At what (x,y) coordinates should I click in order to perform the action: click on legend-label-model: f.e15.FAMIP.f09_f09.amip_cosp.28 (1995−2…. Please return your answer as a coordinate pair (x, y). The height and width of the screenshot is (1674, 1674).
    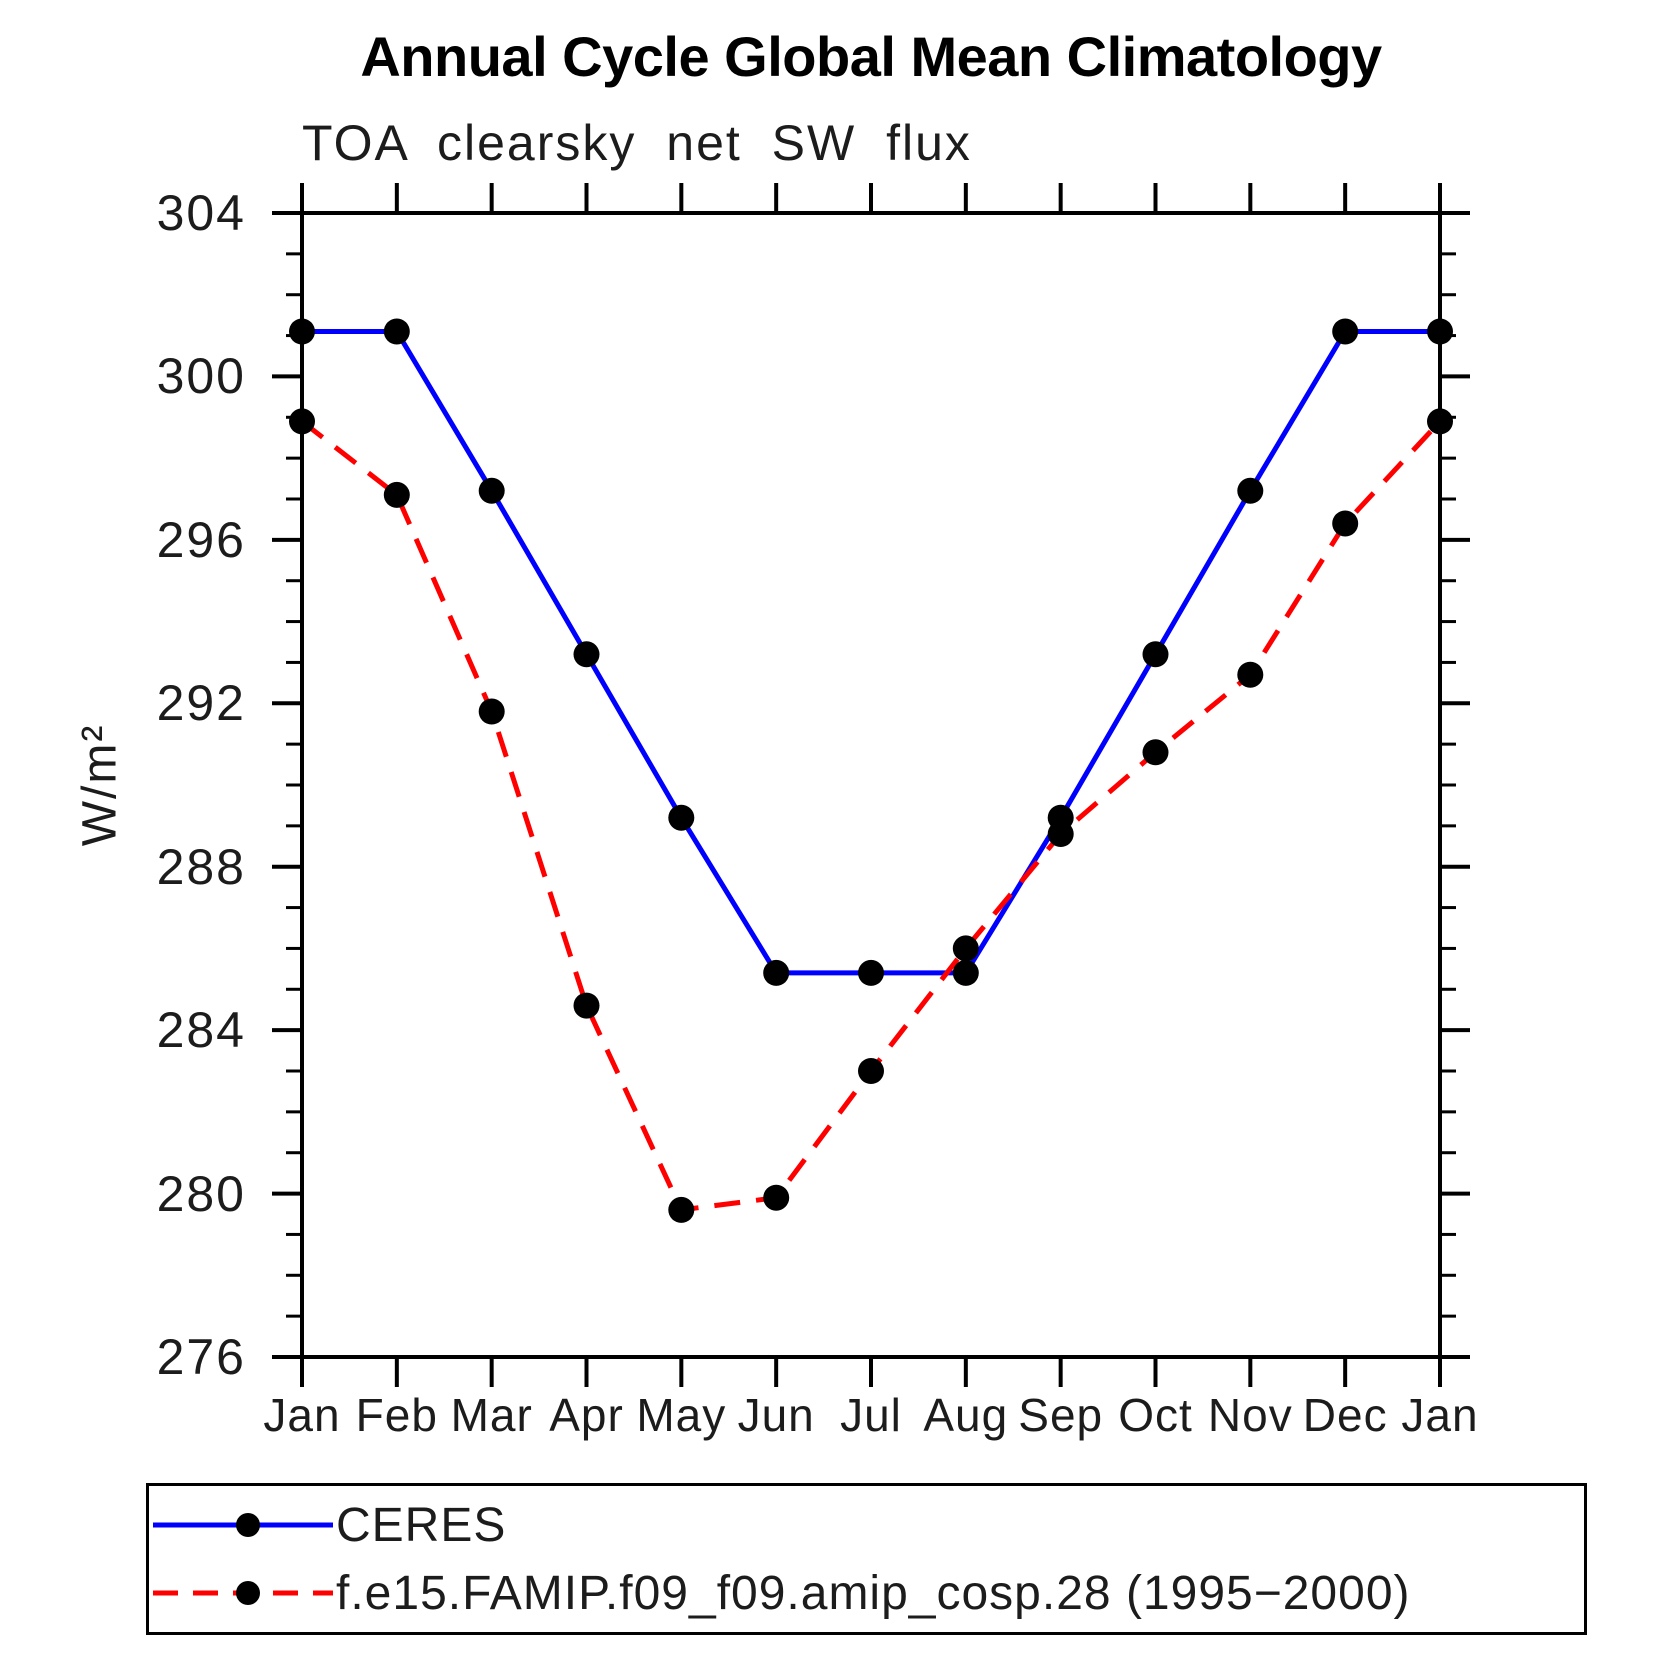
    Looking at the image, I should click on (873, 1593).